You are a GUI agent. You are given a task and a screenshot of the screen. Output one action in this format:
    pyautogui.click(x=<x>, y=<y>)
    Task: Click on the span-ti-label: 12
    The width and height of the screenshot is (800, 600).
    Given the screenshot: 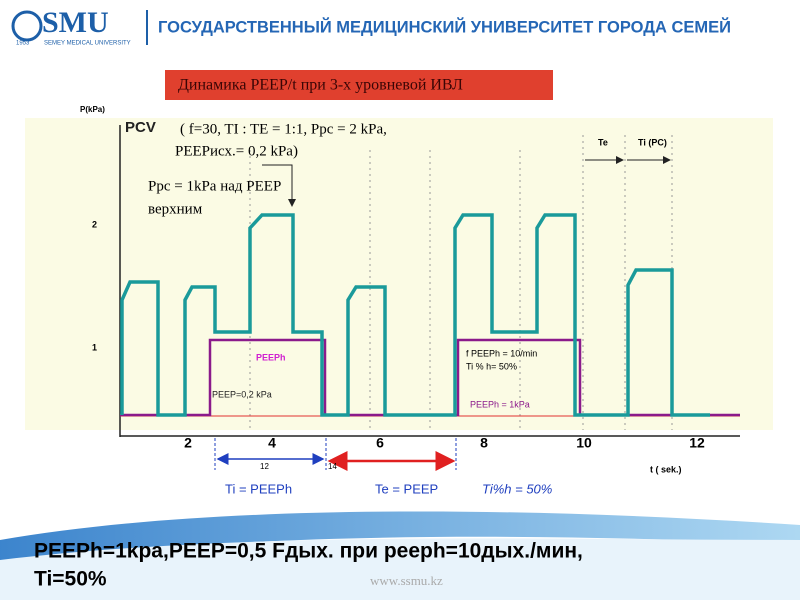 What is the action you would take?
    pyautogui.click(x=264, y=466)
    